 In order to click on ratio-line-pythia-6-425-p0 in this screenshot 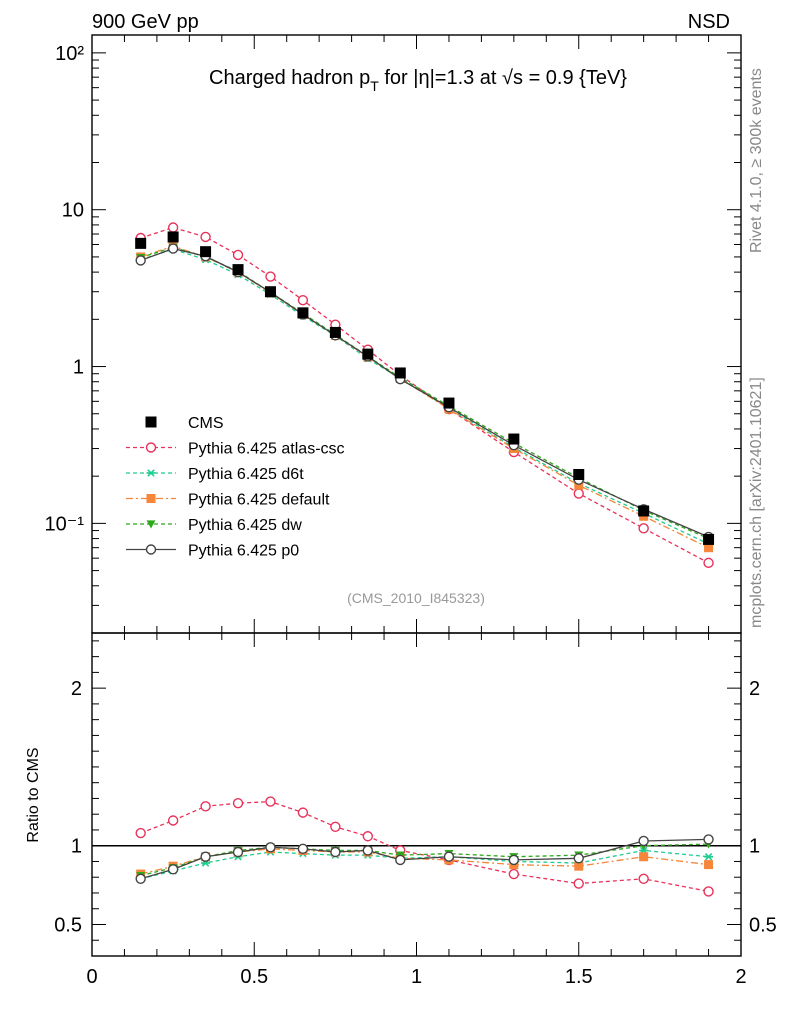, I will do `click(424, 859)`.